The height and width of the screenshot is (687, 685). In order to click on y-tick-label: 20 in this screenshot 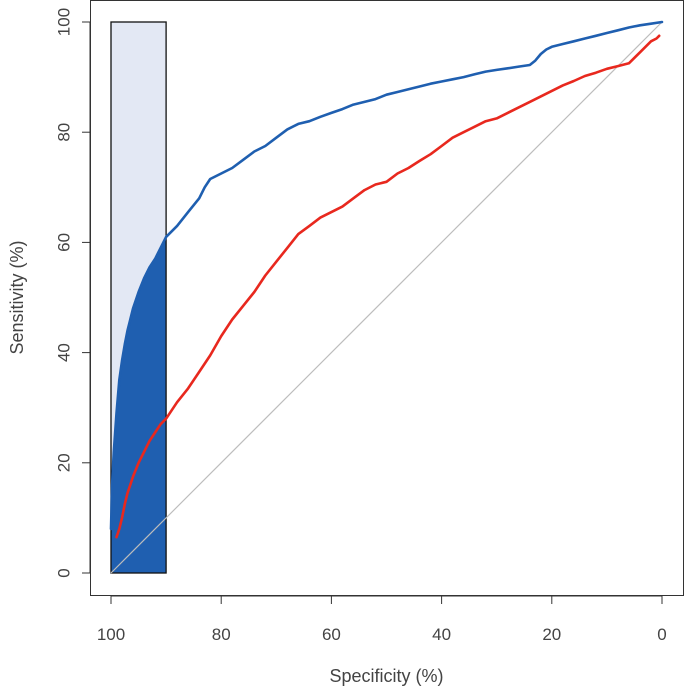, I will do `click(64, 462)`.